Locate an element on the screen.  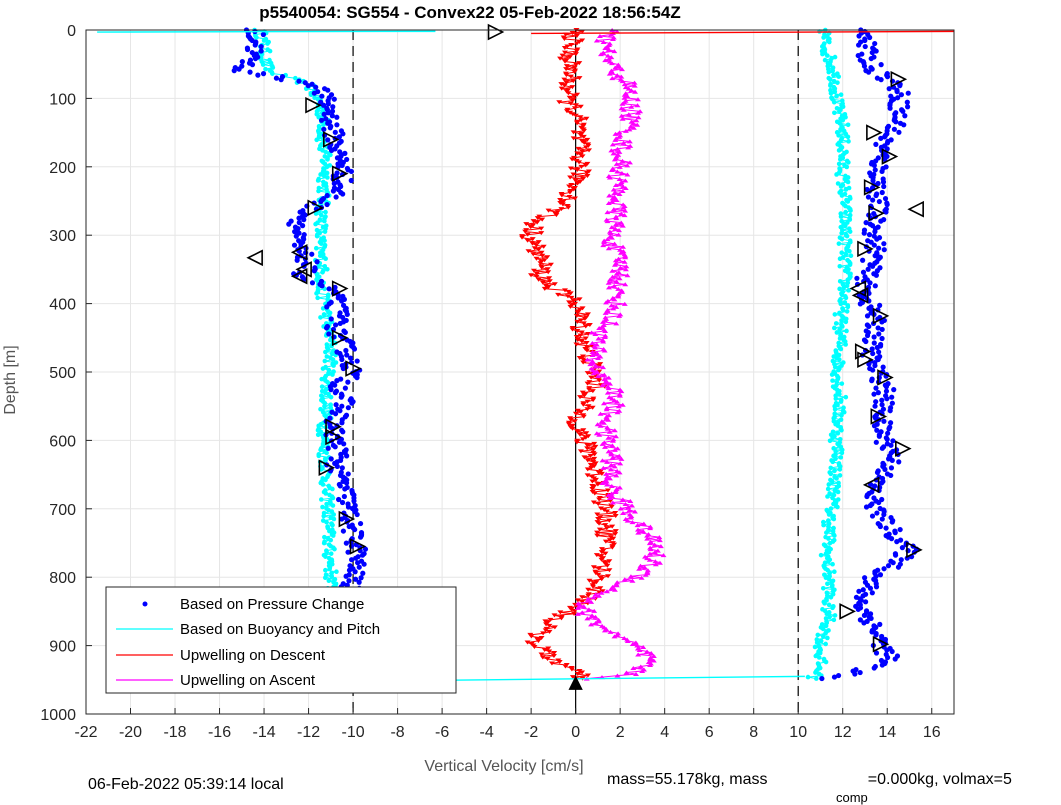
direction-marker is located at coordinates (358, 546).